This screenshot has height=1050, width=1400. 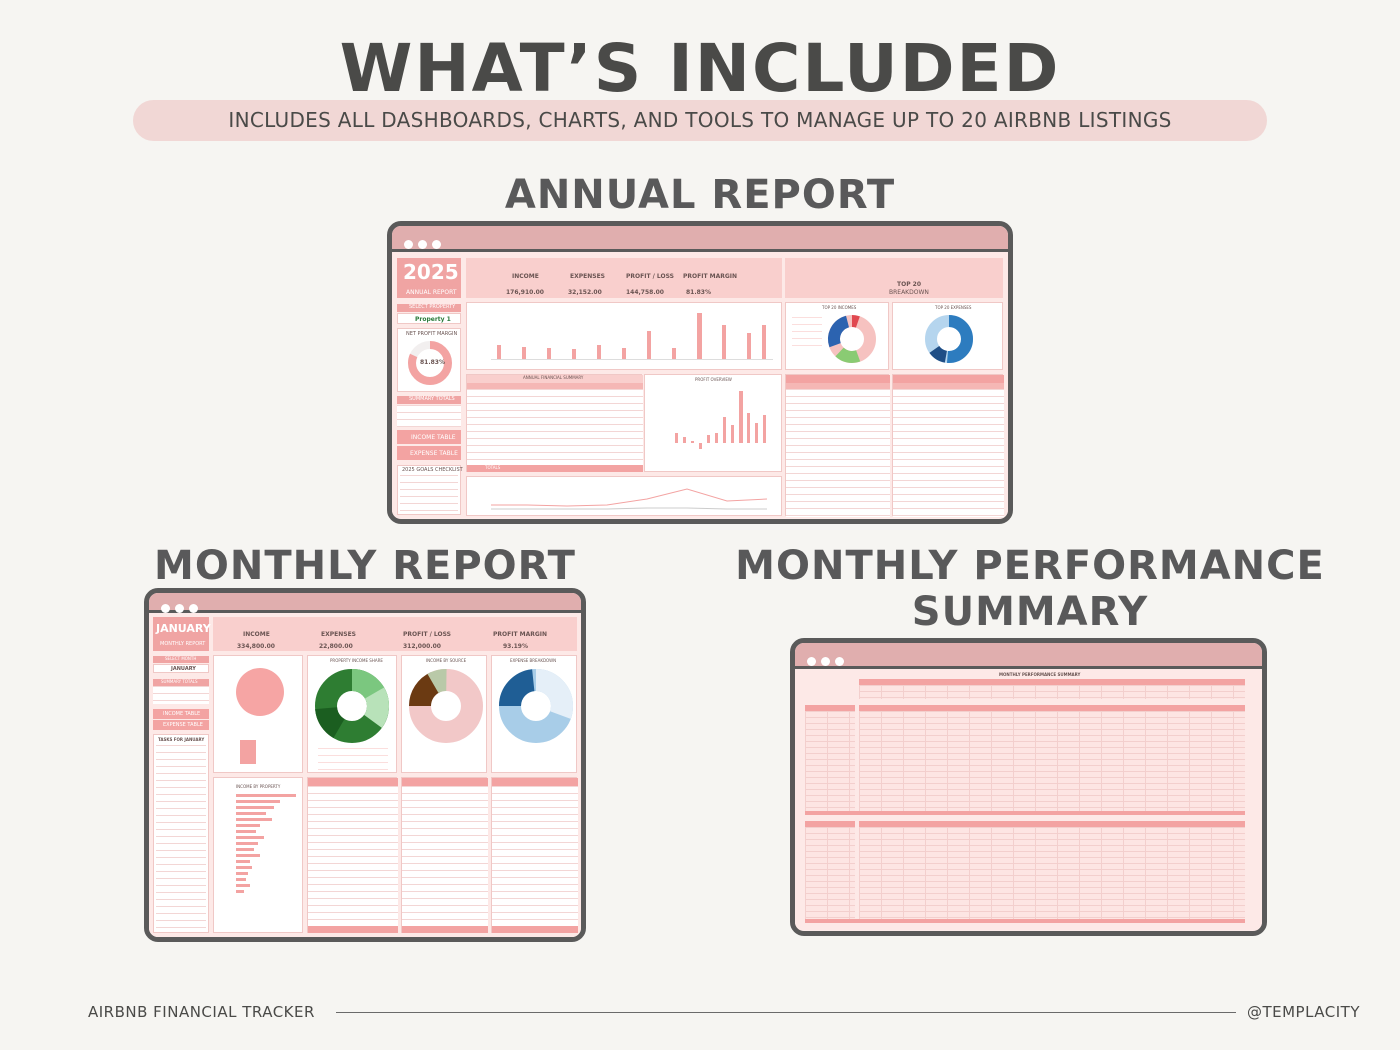 I want to click on section-title-line: MONTHLY PERFORMANCE, so click(x=1030, y=566).